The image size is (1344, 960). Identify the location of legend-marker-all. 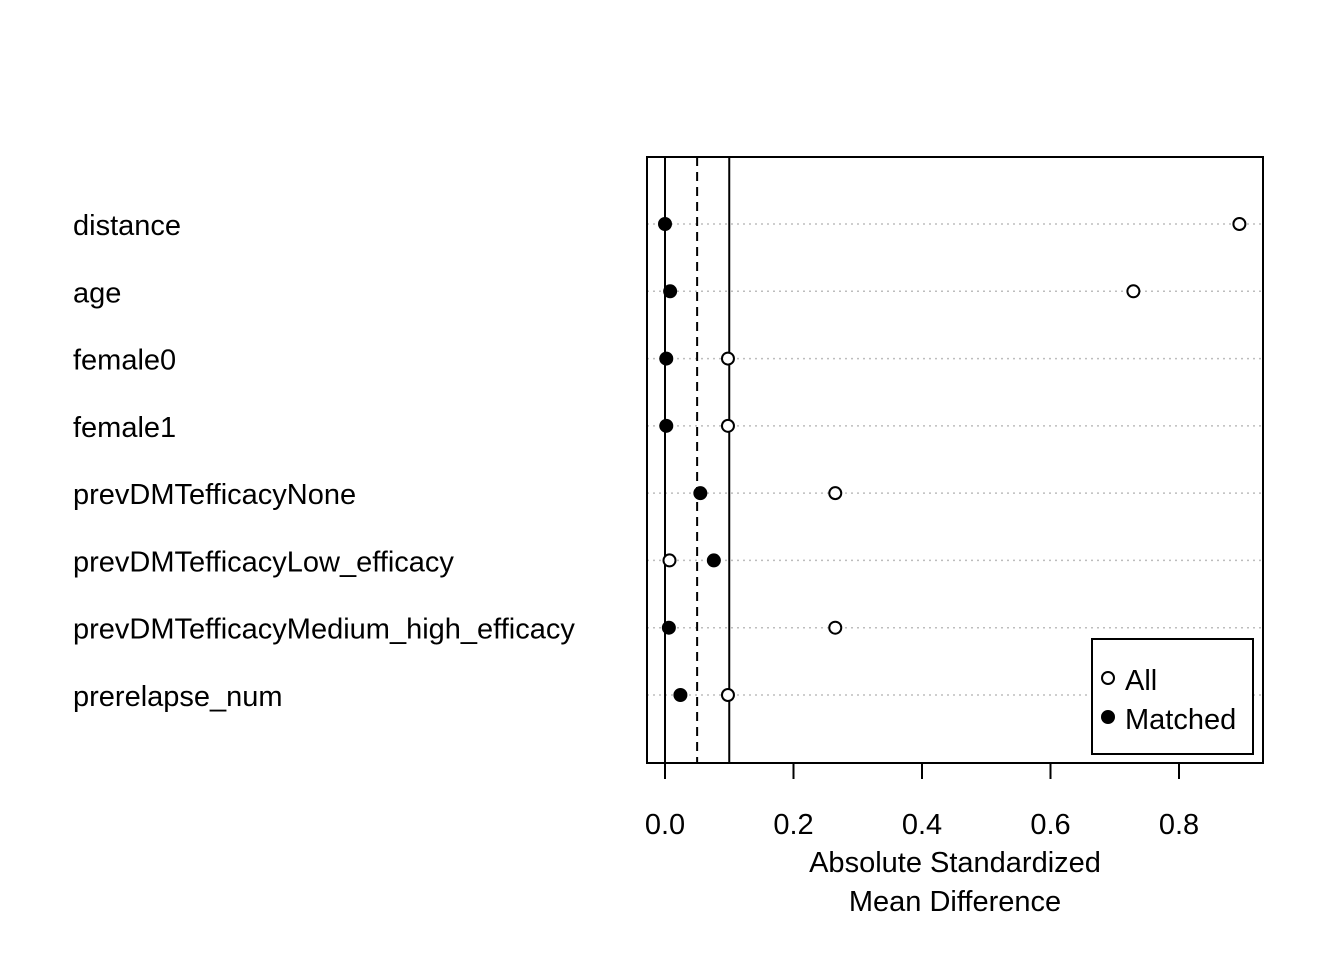
(1108, 678).